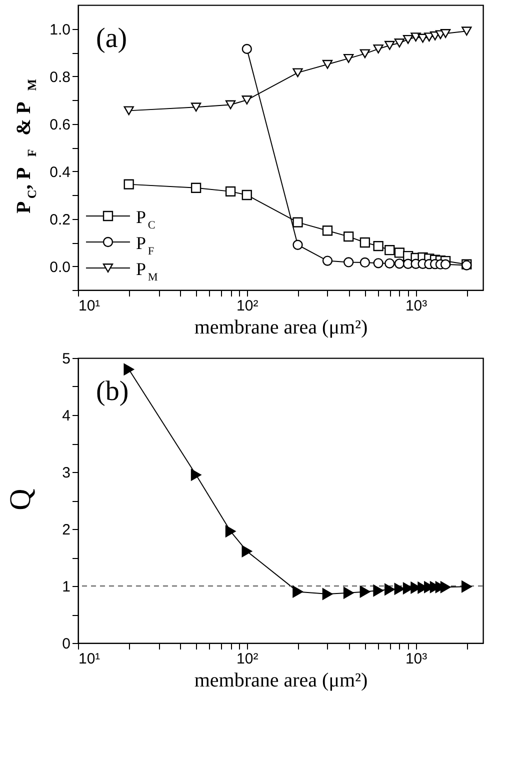  I want to click on y-tick-label: 0.6, so click(60, 125).